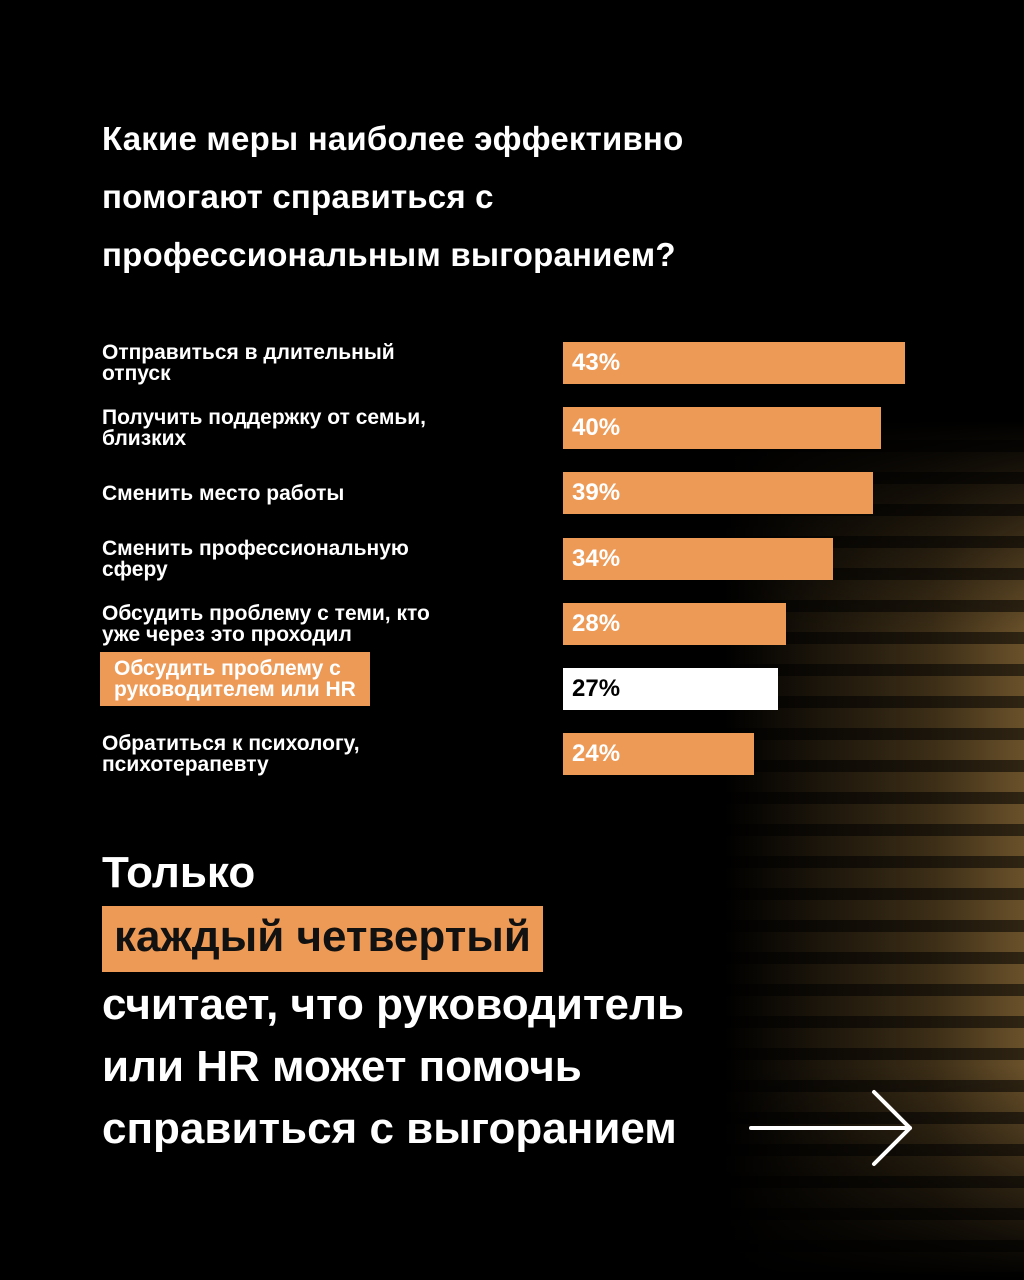  What do you see at coordinates (596, 688) in the screenshot?
I see `bar-value-label: 27%` at bounding box center [596, 688].